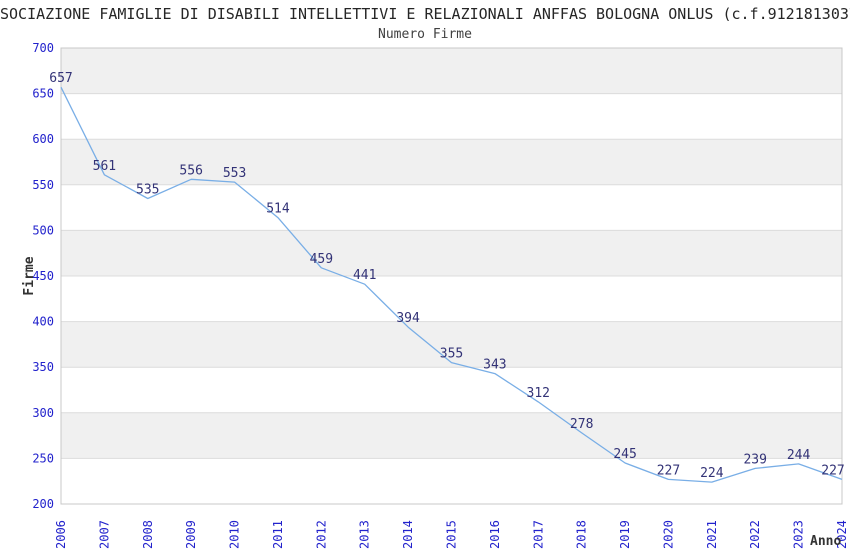 Image resolution: width=850 pixels, height=550 pixels. What do you see at coordinates (451, 354) in the screenshot?
I see `point-label: 355` at bounding box center [451, 354].